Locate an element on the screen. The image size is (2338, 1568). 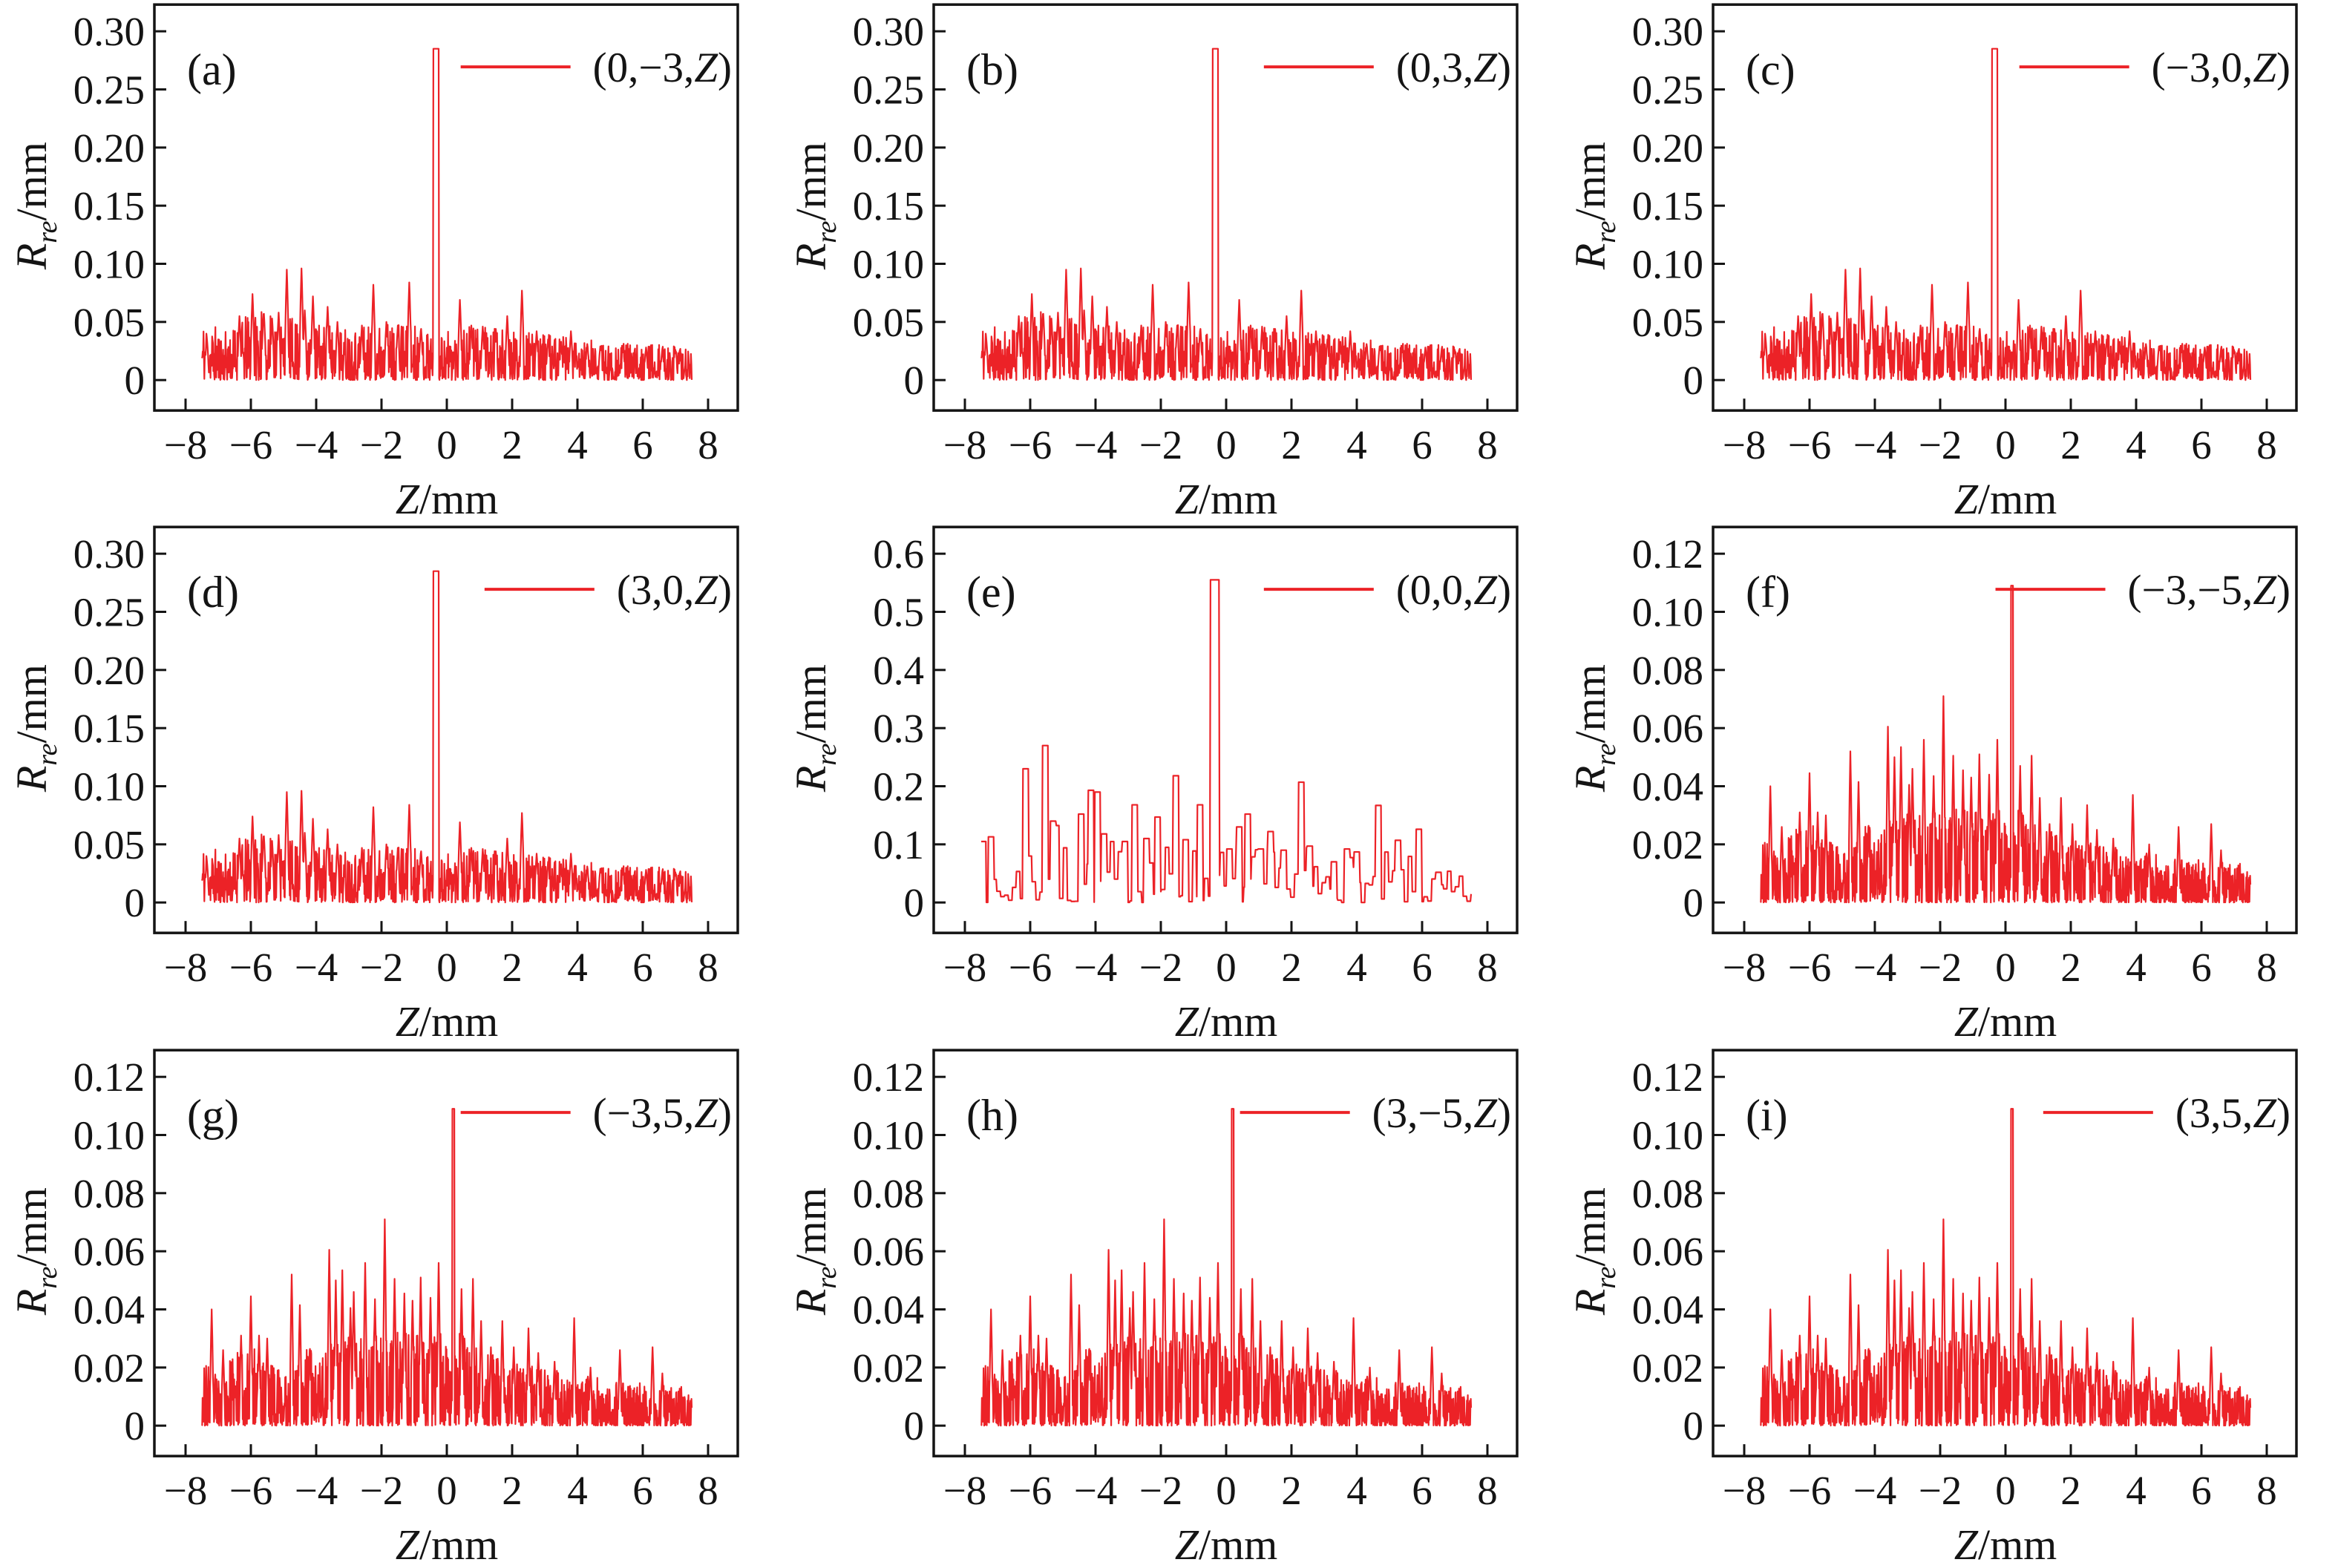
panel-letter: (h) is located at coordinates (992, 1115).